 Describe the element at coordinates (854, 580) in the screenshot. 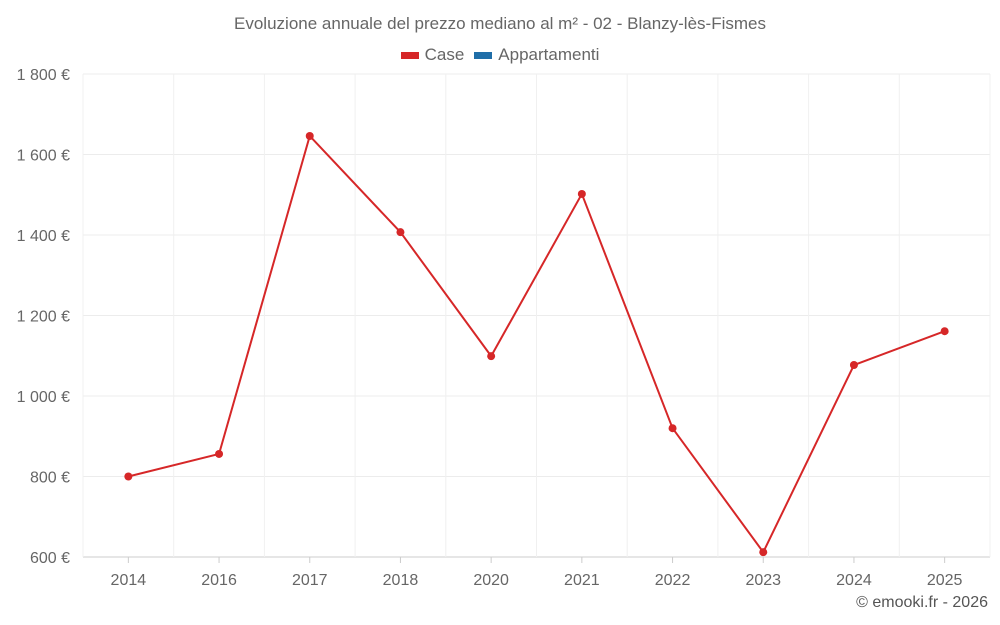

I see `x-tick-label: 2024` at that location.